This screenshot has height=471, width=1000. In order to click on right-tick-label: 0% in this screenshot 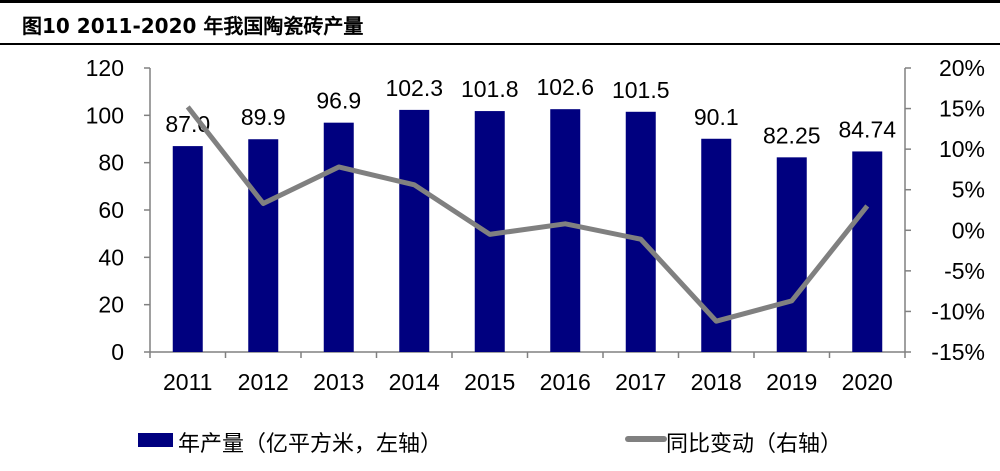, I will do `click(968, 230)`.